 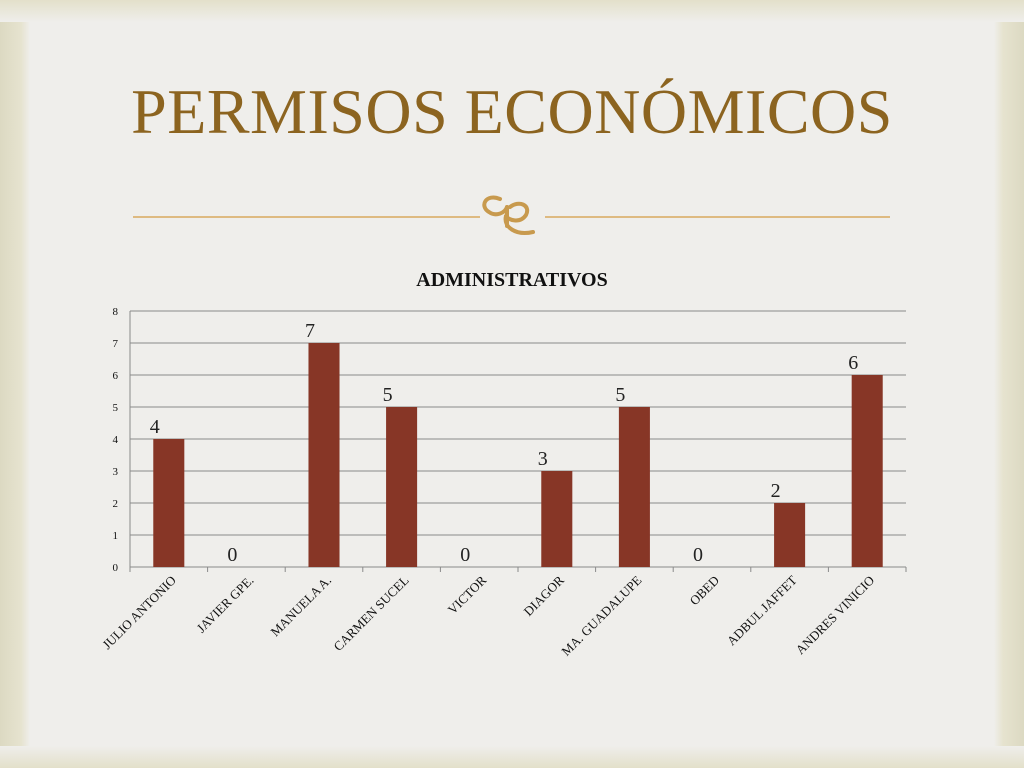 I want to click on data-label: 6, so click(x=853, y=363).